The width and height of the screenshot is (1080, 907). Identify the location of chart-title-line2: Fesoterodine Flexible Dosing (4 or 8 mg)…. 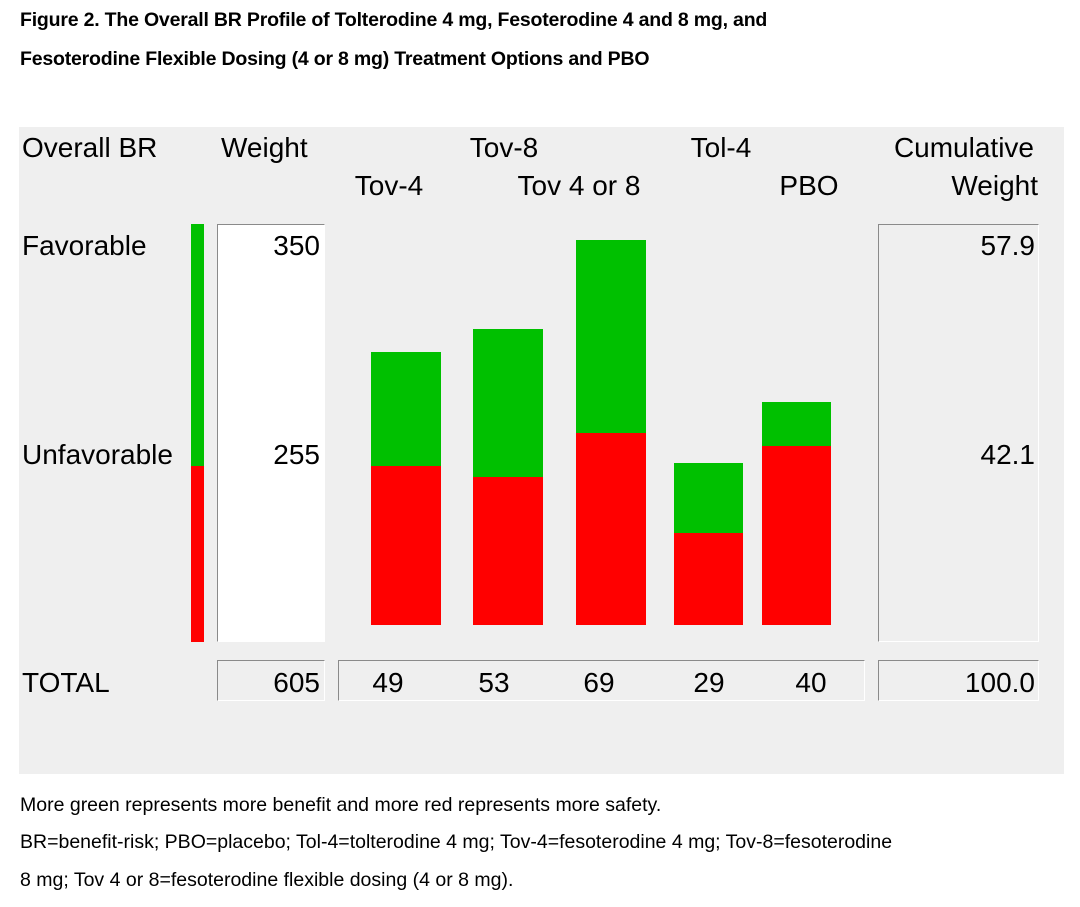
(335, 59).